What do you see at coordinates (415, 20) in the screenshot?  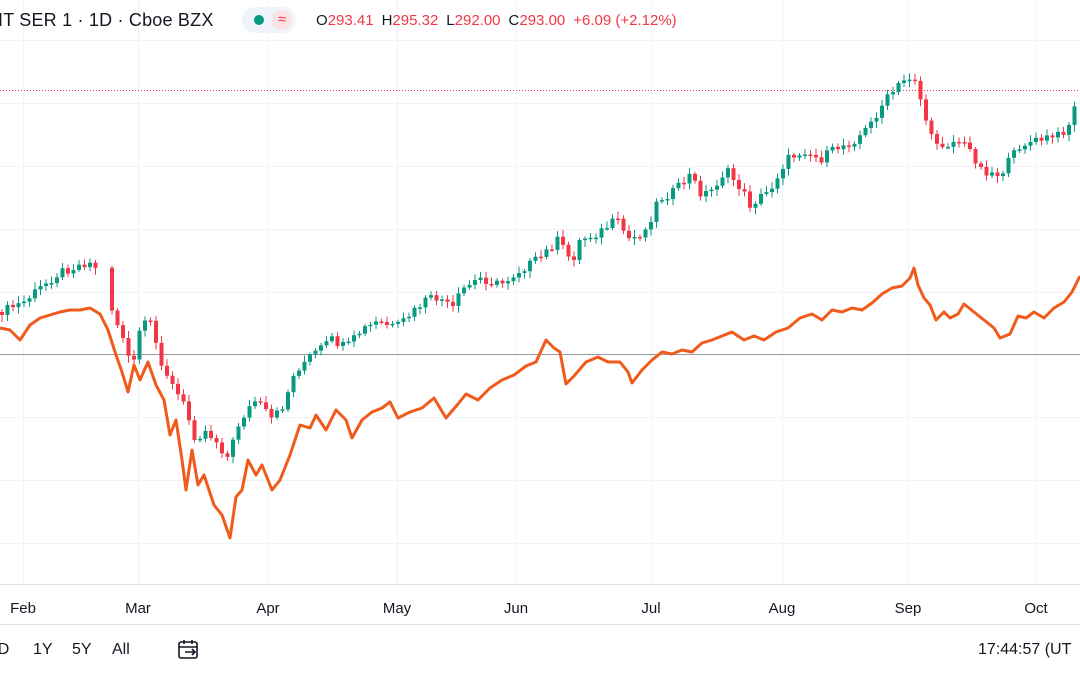 I see `high-value: 295.32` at bounding box center [415, 20].